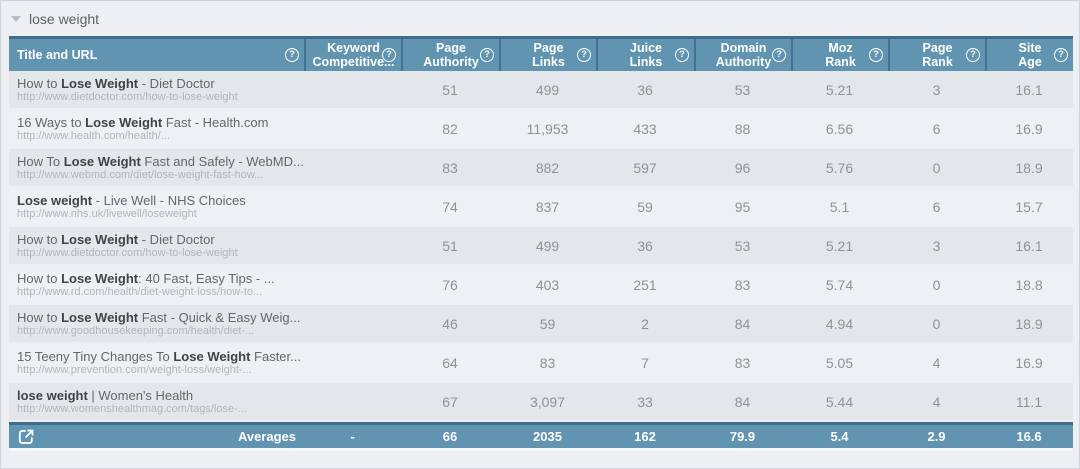 The height and width of the screenshot is (469, 1080). What do you see at coordinates (1029, 55) in the screenshot?
I see `column-header-site-age: Site Age ?` at bounding box center [1029, 55].